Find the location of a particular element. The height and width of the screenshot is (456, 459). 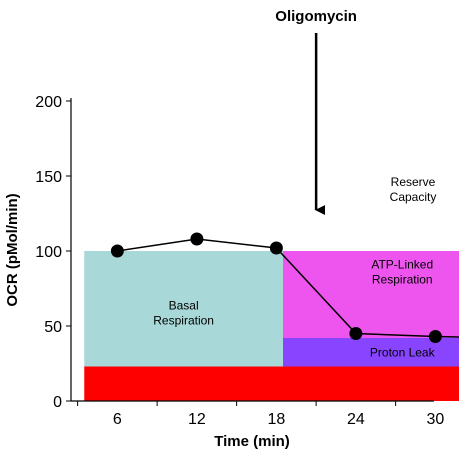

x-tick-label: 30 is located at coordinates (435, 419).